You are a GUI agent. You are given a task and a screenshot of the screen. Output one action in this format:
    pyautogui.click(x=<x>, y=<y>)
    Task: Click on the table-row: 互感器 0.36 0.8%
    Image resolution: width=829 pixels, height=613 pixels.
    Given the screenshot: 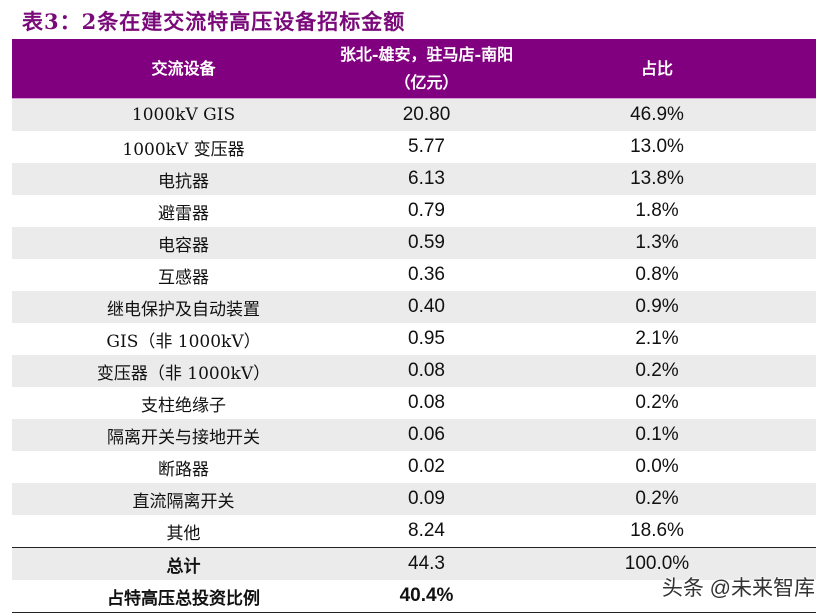 What is the action you would take?
    pyautogui.click(x=414, y=275)
    